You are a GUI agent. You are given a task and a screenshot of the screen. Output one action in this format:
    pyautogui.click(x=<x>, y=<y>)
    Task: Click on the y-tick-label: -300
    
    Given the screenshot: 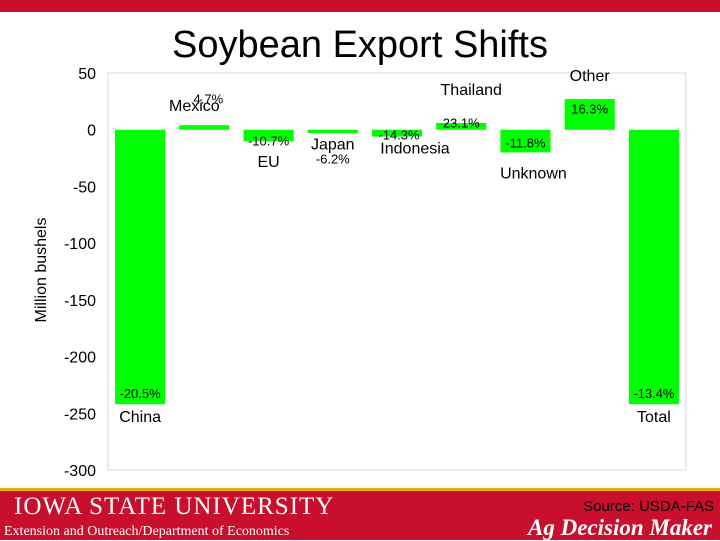 What is the action you would take?
    pyautogui.click(x=80, y=471)
    